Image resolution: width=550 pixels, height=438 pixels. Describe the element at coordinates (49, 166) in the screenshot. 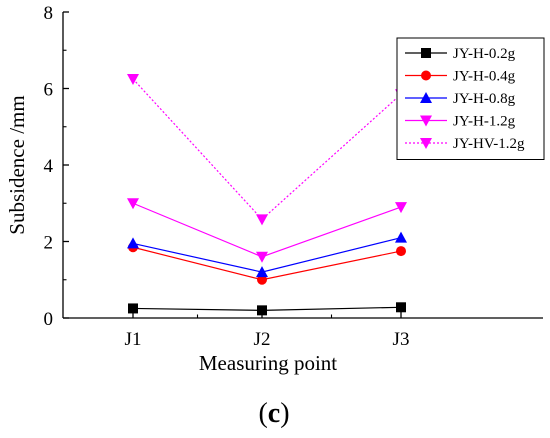

I see `y-tick-label: 4` at that location.